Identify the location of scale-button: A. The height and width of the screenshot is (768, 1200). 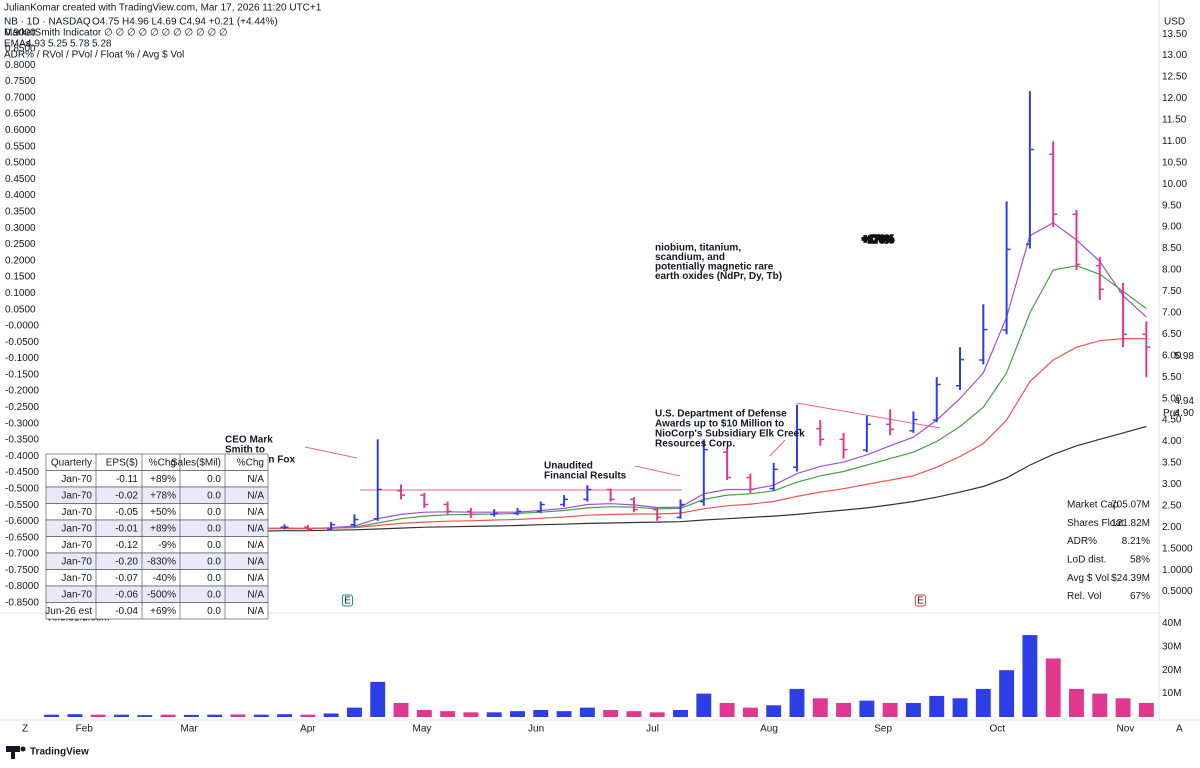
(1179, 729).